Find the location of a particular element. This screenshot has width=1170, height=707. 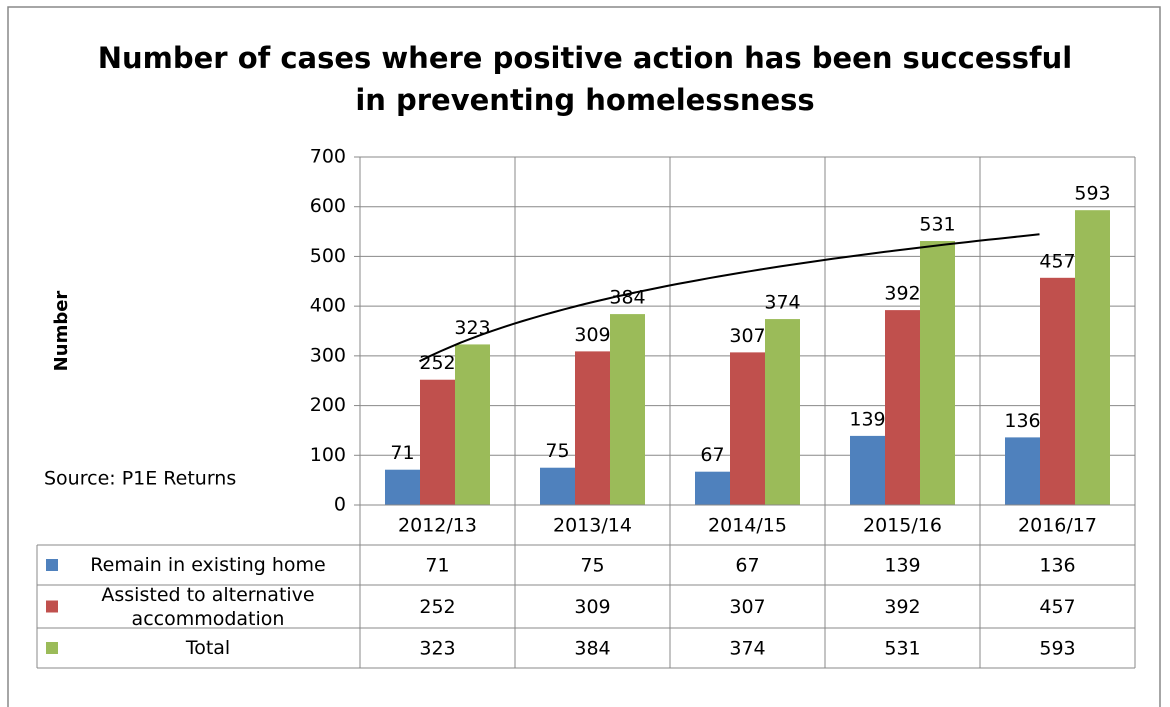

data-label: 71 is located at coordinates (402, 453).